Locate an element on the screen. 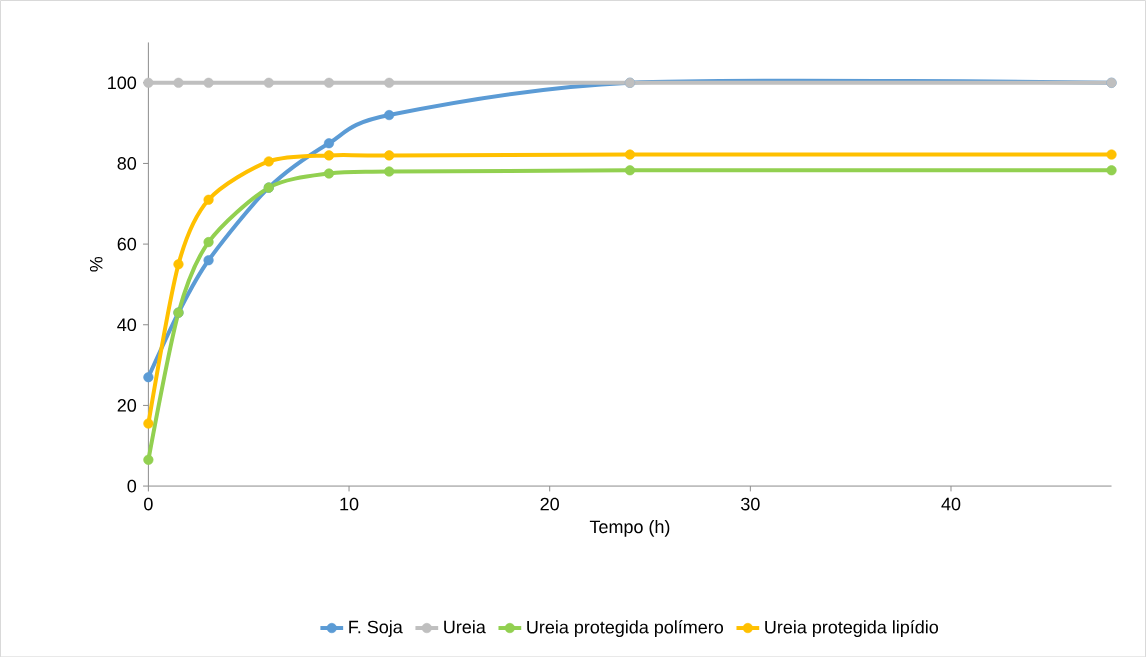 This screenshot has height=657, width=1146. x-tick-label: 20 is located at coordinates (549, 504).